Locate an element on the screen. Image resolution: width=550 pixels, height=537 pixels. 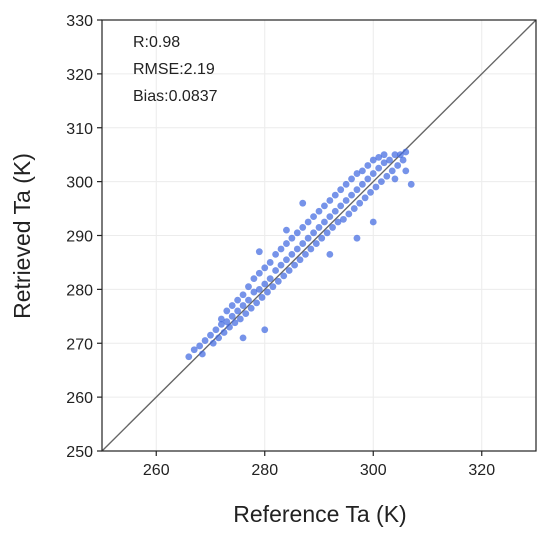
x-axis-title: Reference Ta (K) is located at coordinates (319, 514).